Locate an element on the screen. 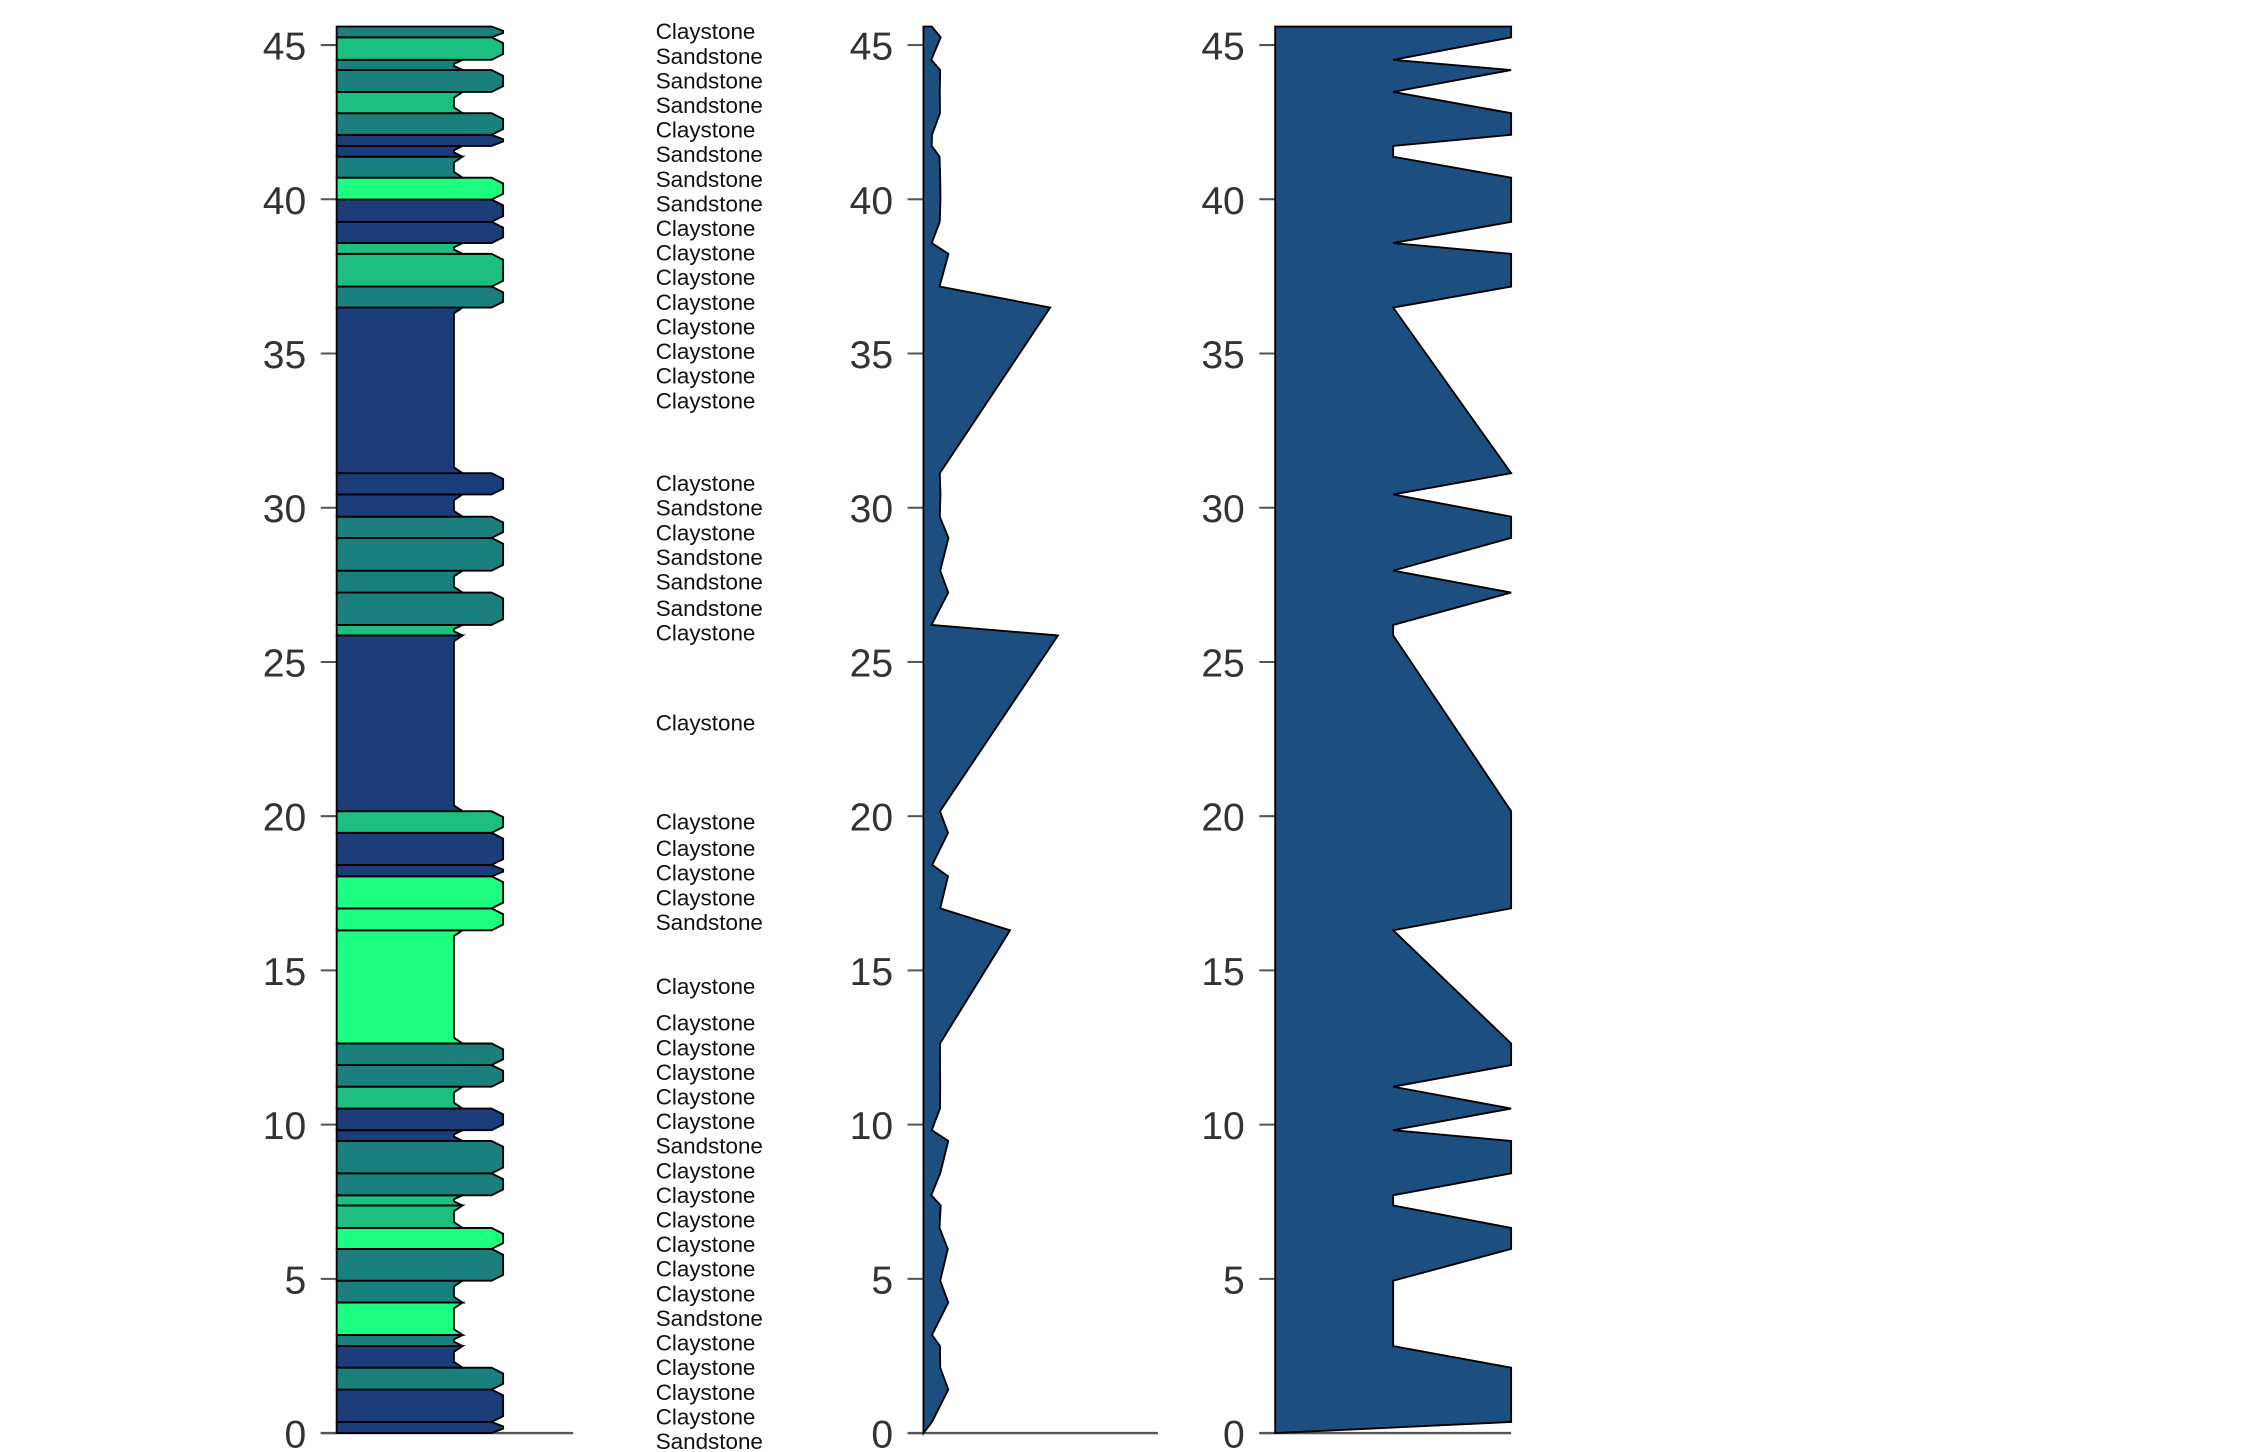 Image resolution: width=2258 pixels, height=1452 pixels. thickness-profile-panel: 0 5 10 15 20 25 30 35 40 45 is located at coordinates (1004, 739).